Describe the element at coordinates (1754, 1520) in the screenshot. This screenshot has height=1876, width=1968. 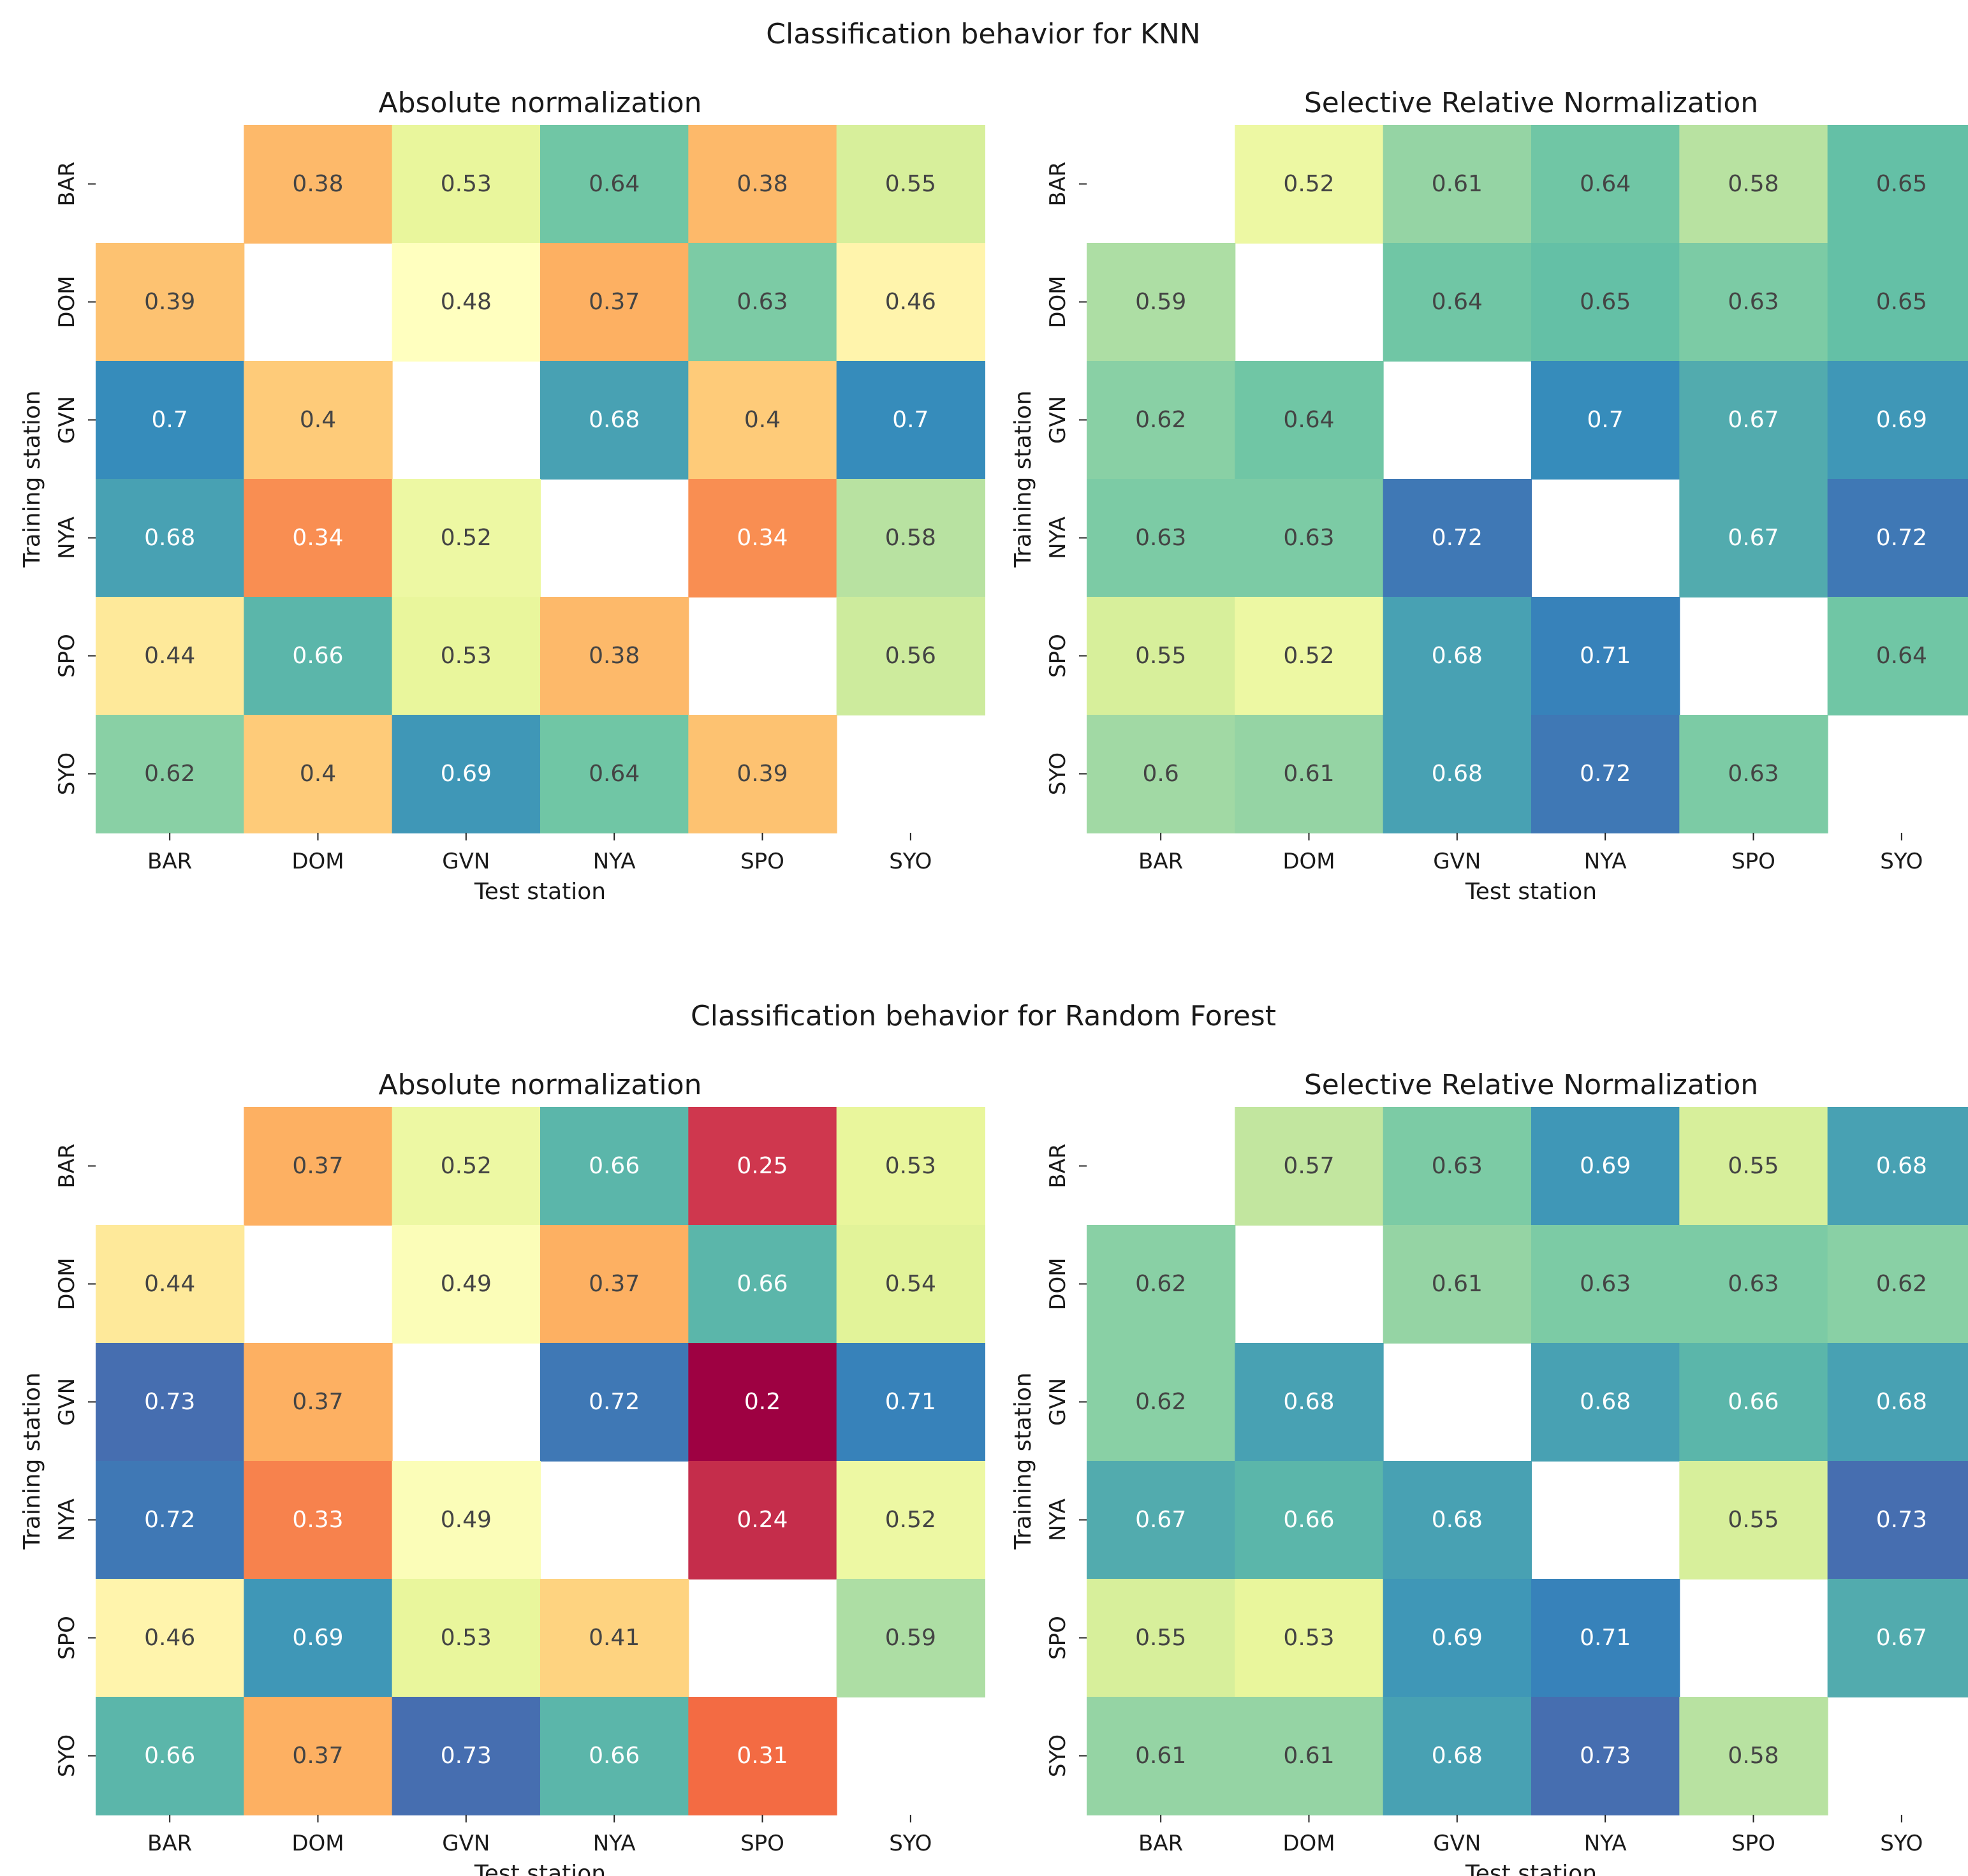
I see `cell-label: 0.55` at that location.